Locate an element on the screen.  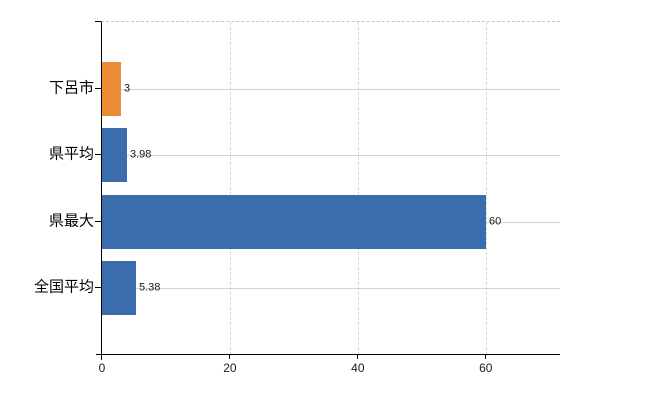
category-label: 全国平均 is located at coordinates (63, 287).